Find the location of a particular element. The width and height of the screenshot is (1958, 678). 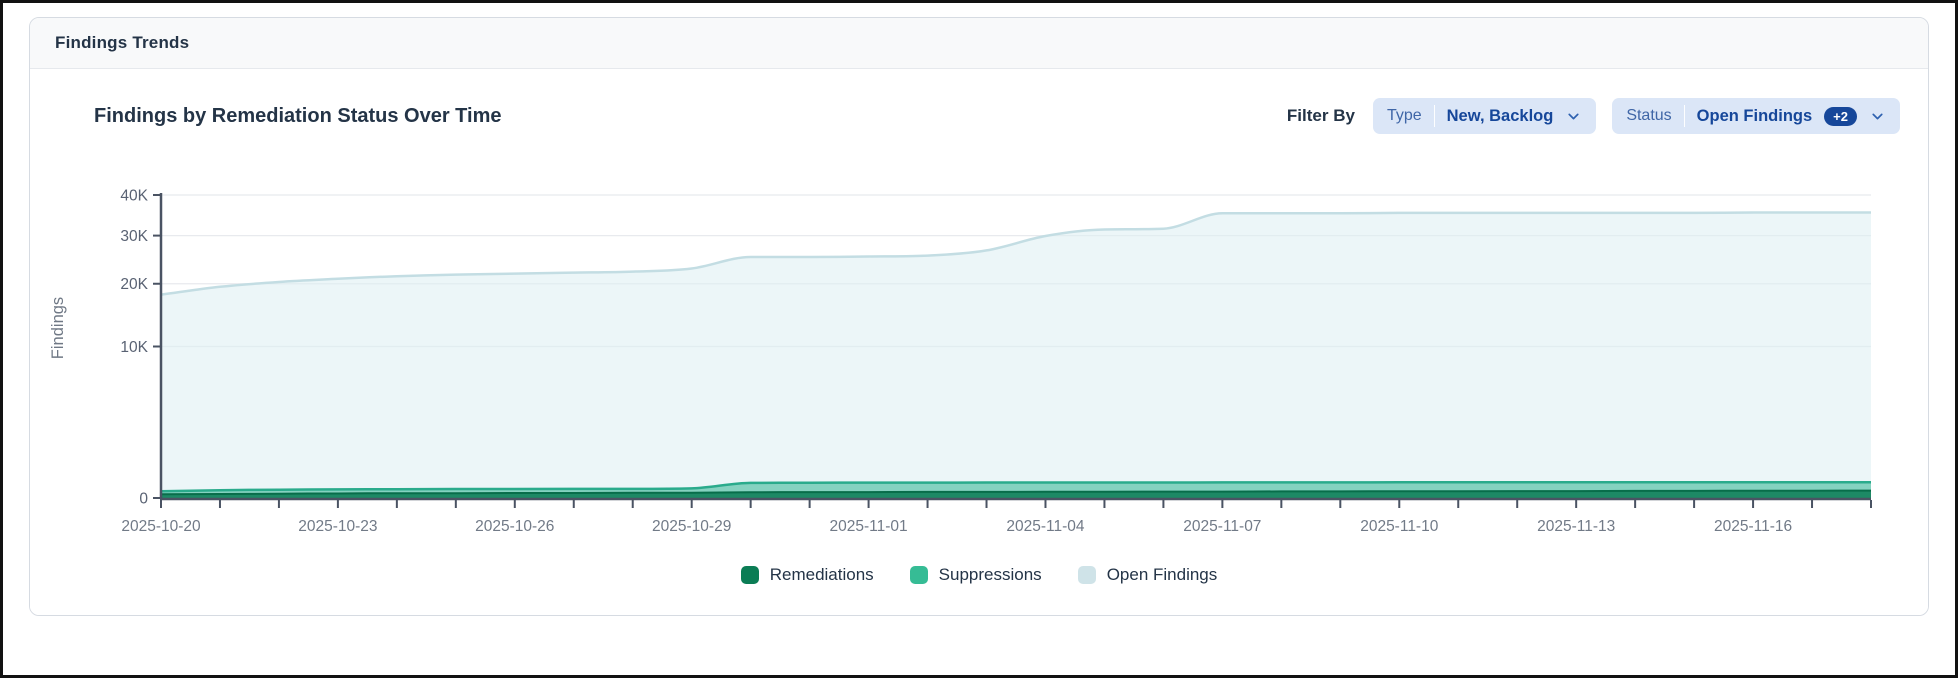

legend-item-remediations: Remediations is located at coordinates (807, 575).